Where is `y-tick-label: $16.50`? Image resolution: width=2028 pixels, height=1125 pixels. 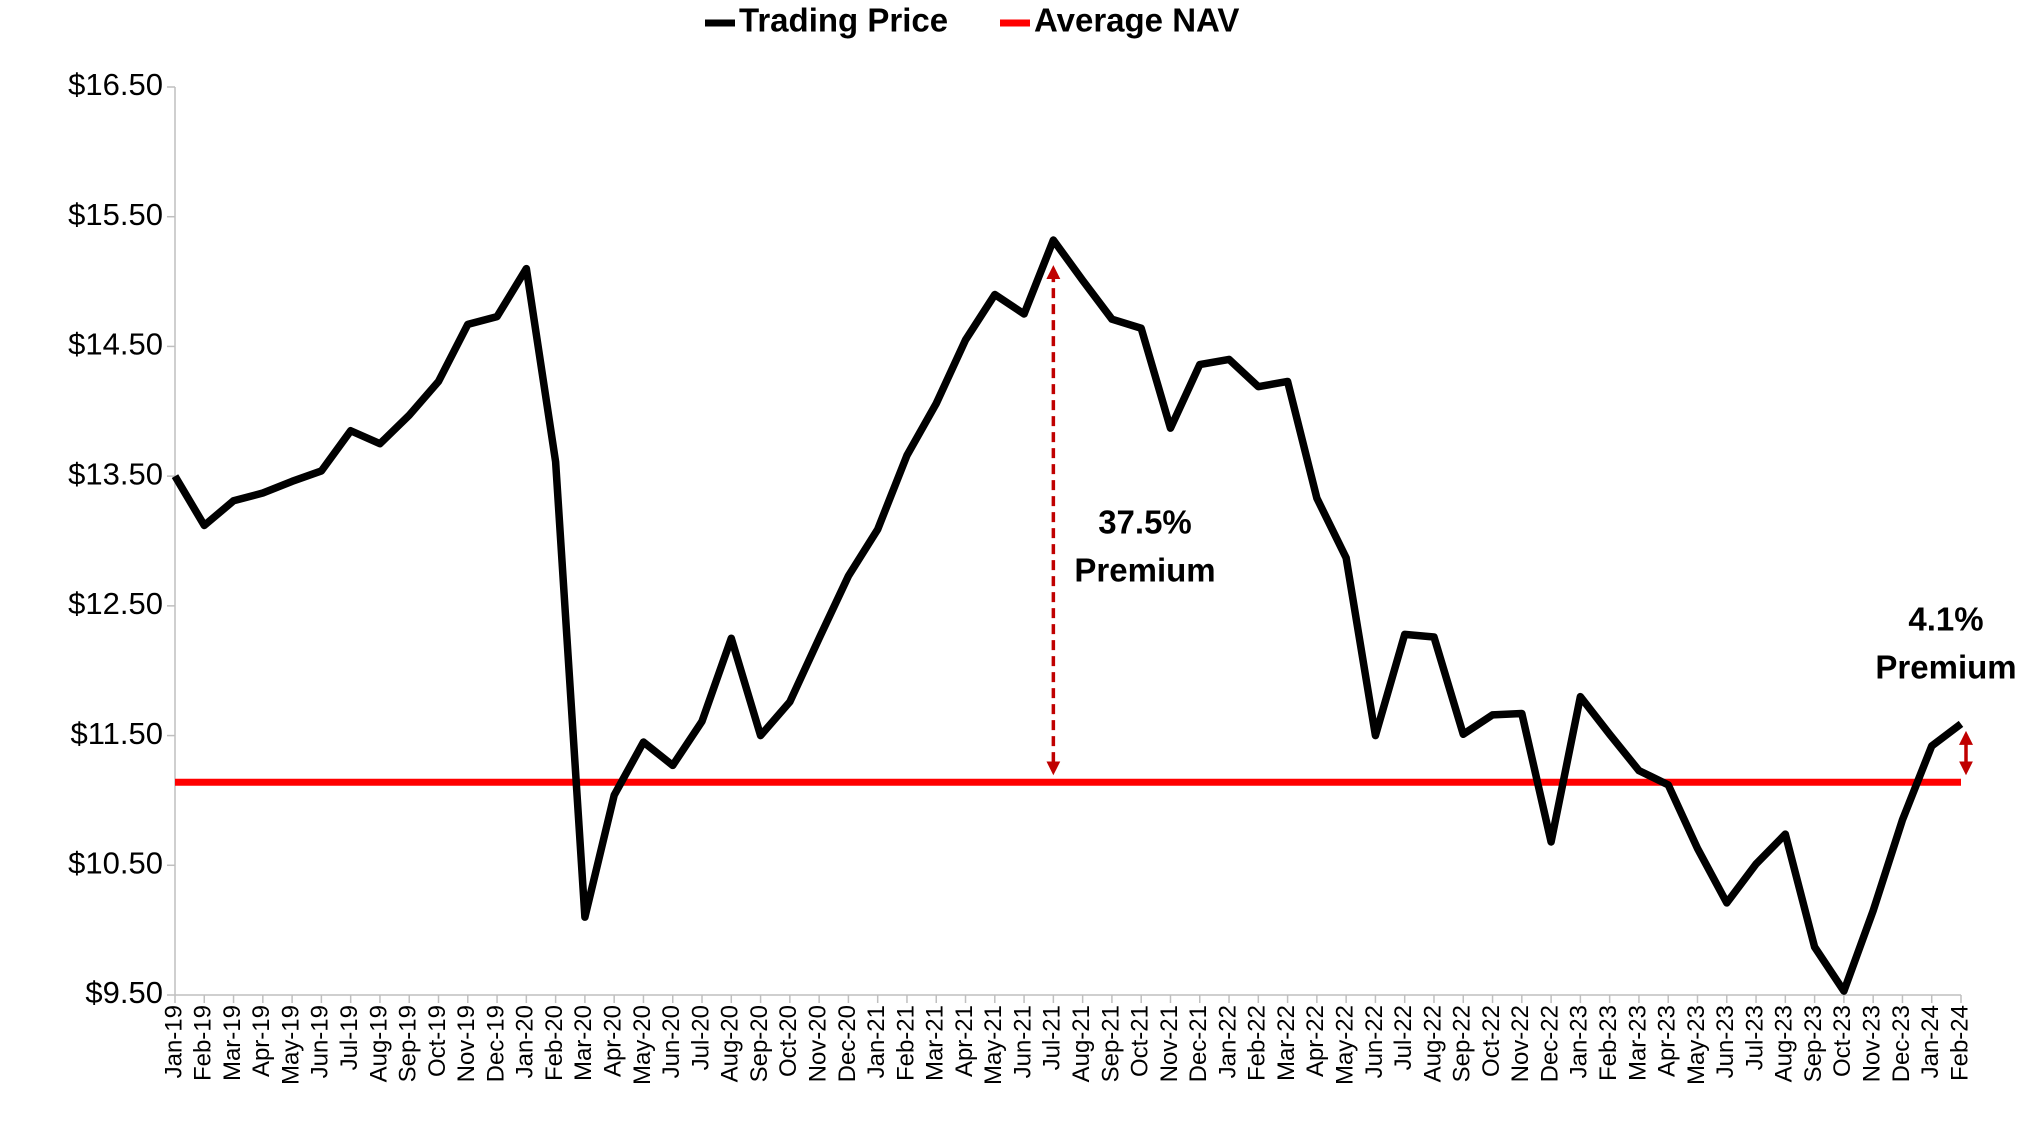
y-tick-label: $16.50 is located at coordinates (115, 84).